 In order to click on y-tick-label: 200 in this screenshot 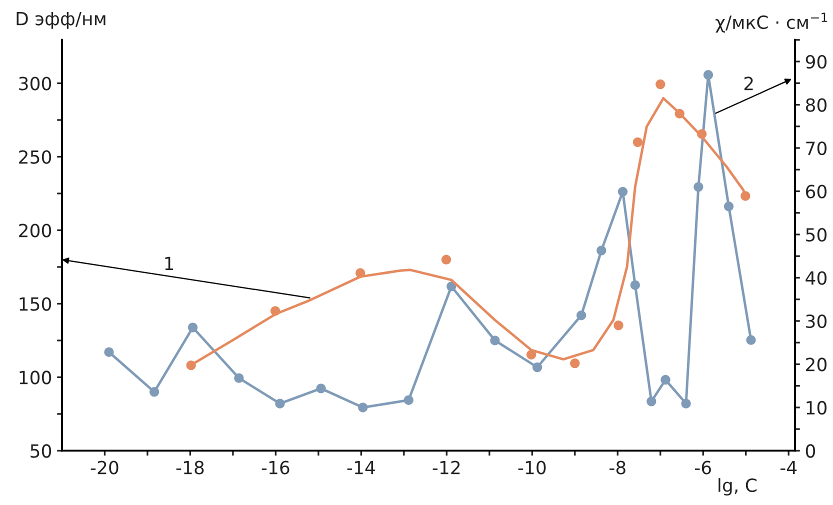, I will do `click(35, 231)`.